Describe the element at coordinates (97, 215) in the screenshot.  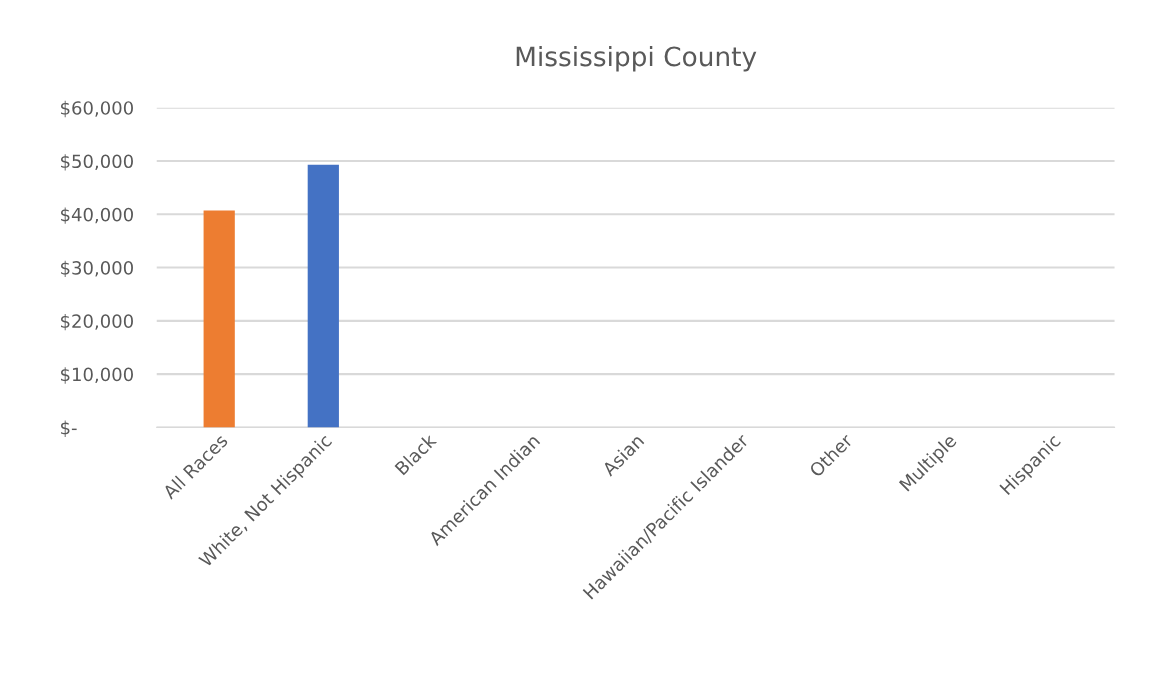
I see `y-tick-label: $40,000` at that location.